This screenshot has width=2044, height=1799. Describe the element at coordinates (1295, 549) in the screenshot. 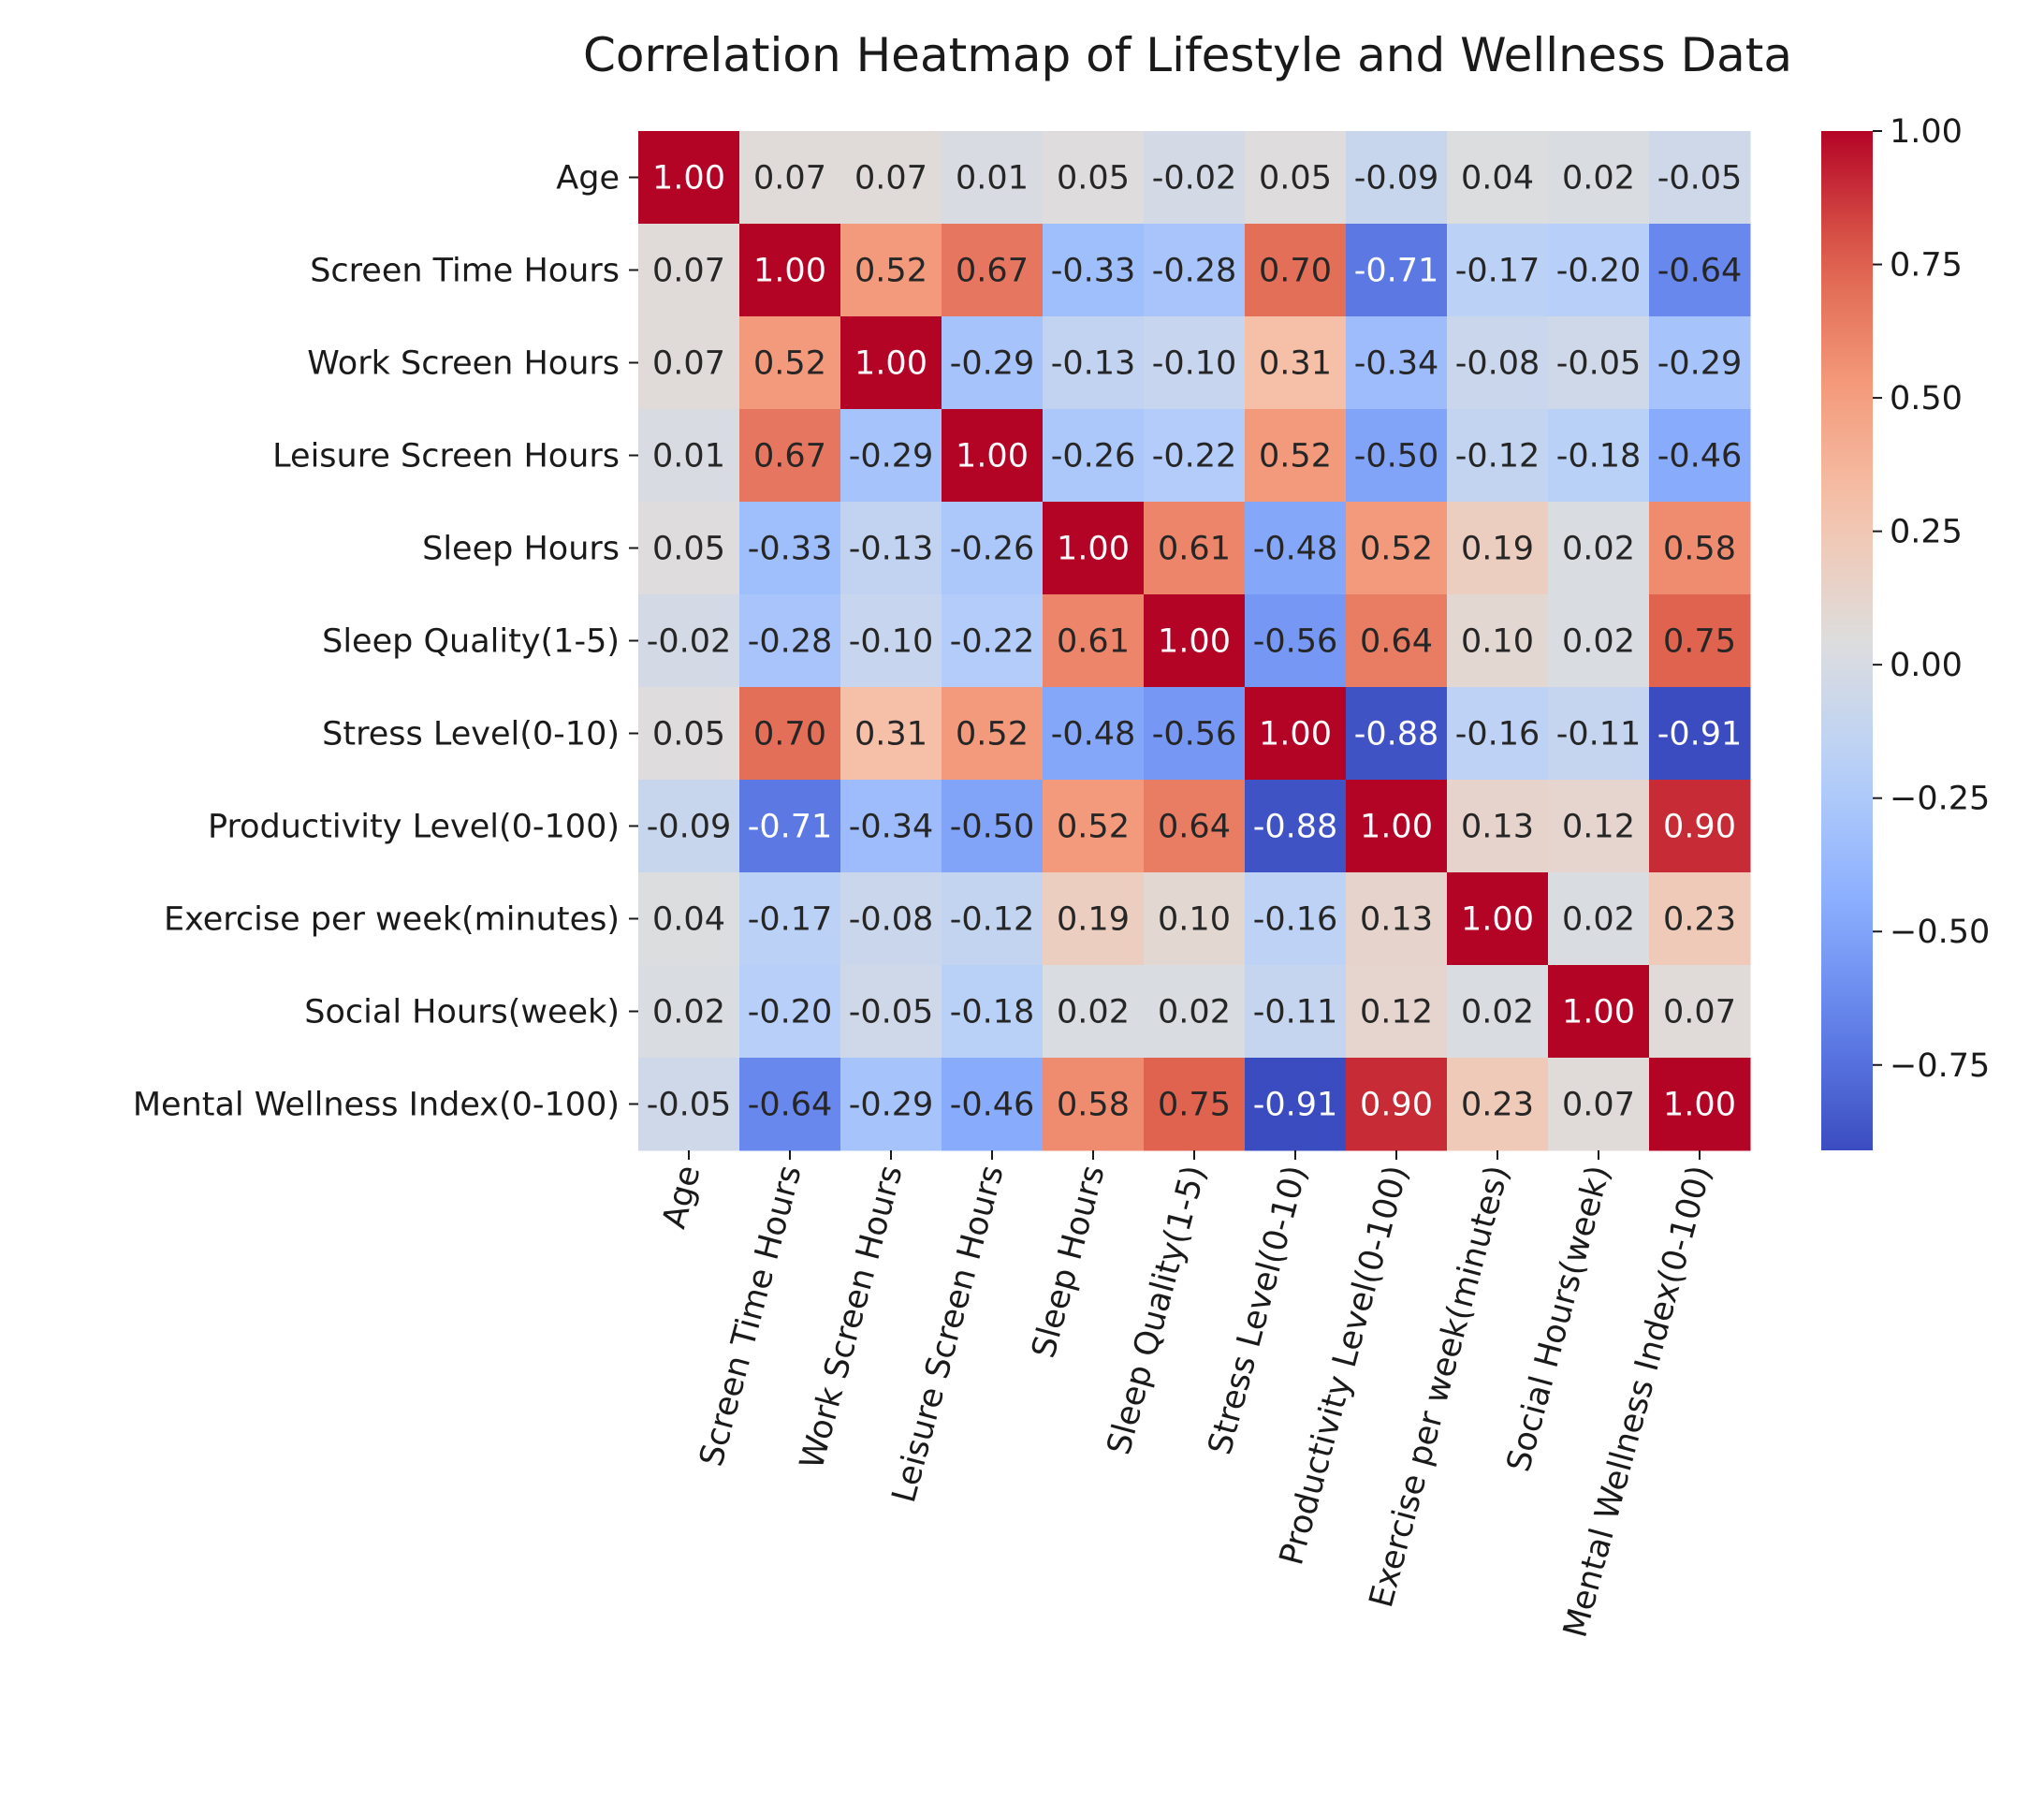

I see `cell-value-label: -0.48` at that location.